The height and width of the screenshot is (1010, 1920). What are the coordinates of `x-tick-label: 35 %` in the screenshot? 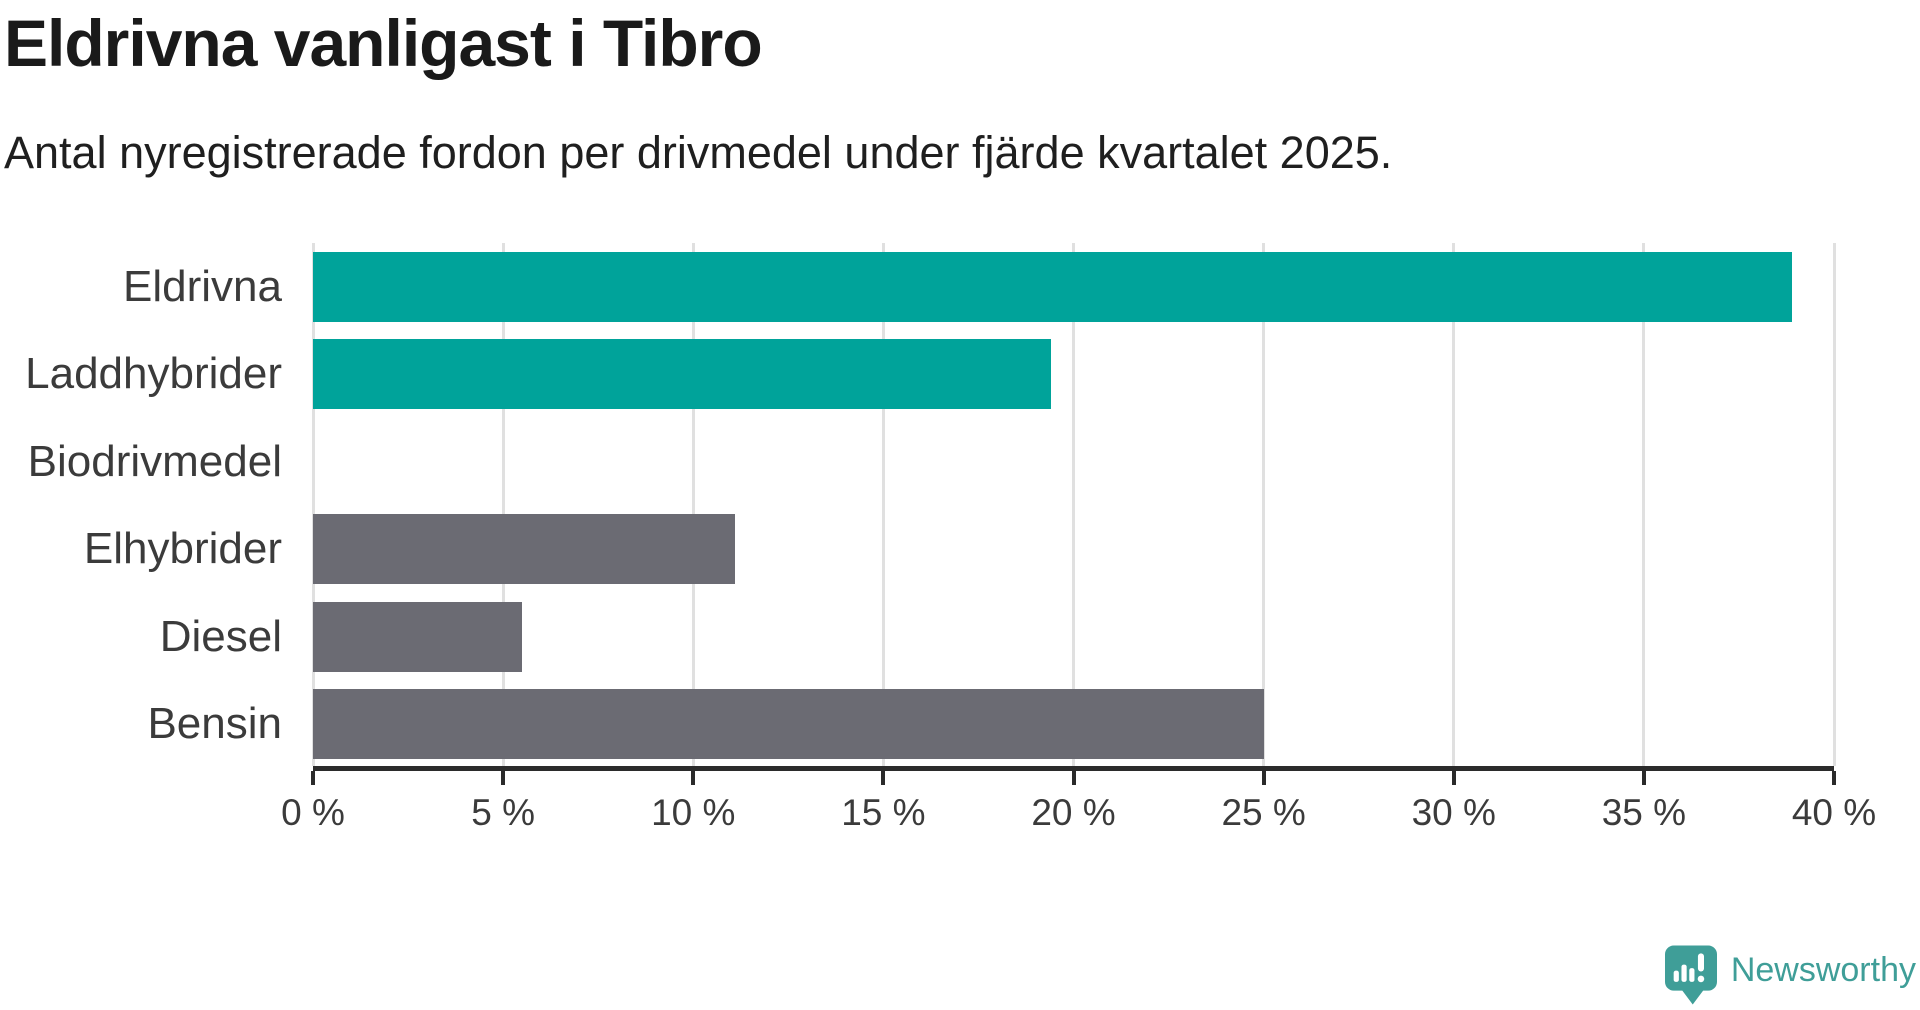 It's located at (1644, 812).